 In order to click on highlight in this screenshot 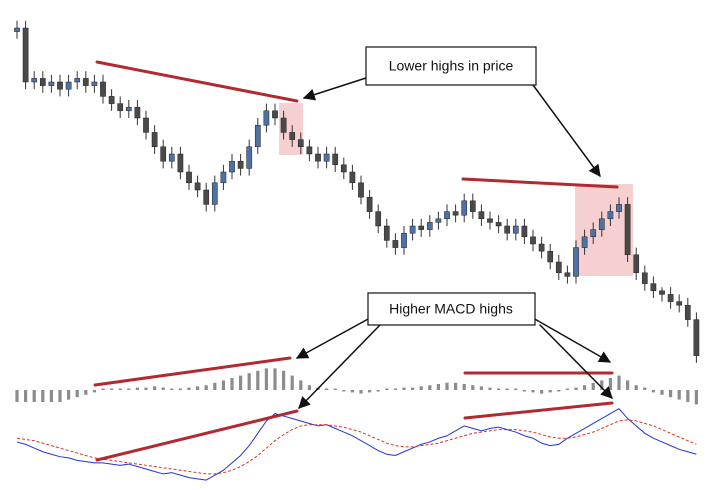, I will do `click(604, 230)`.